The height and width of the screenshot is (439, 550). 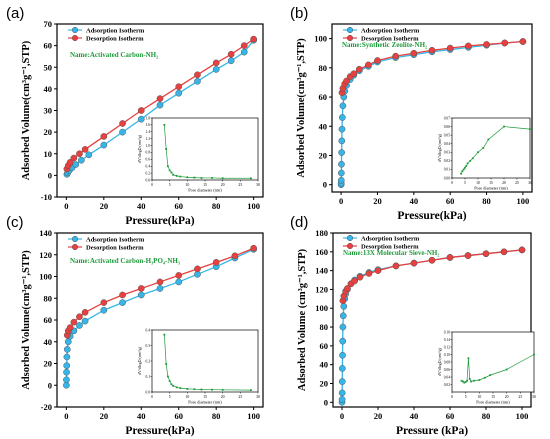 I want to click on x-tick-label: 40, so click(x=141, y=416).